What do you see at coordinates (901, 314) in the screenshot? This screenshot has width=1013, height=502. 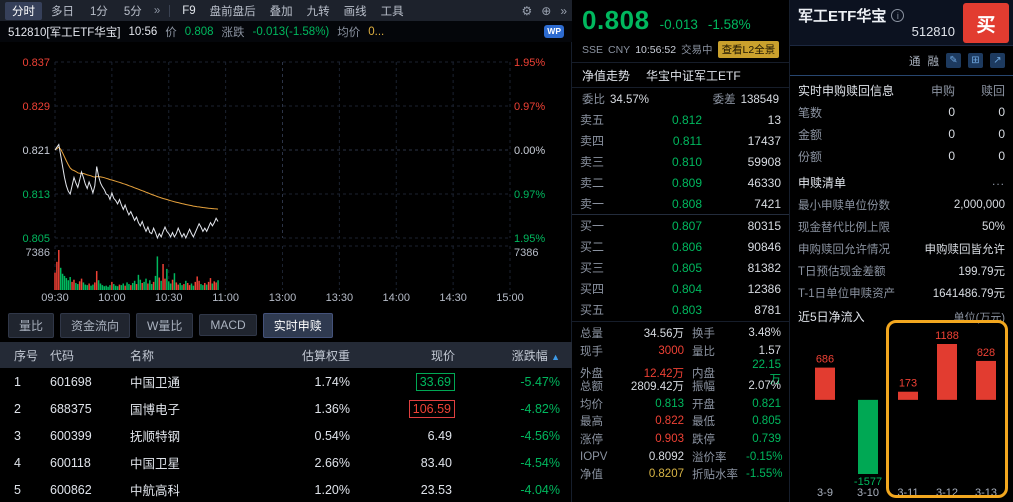 I see `net-inflow-header: 近5日净流入 单位(万元)` at bounding box center [901, 314].